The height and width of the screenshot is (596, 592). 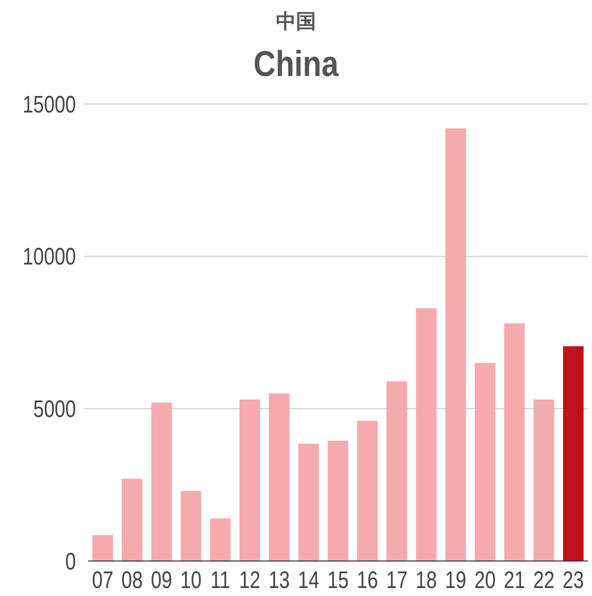 I want to click on x-tick-label: 22, so click(x=544, y=580).